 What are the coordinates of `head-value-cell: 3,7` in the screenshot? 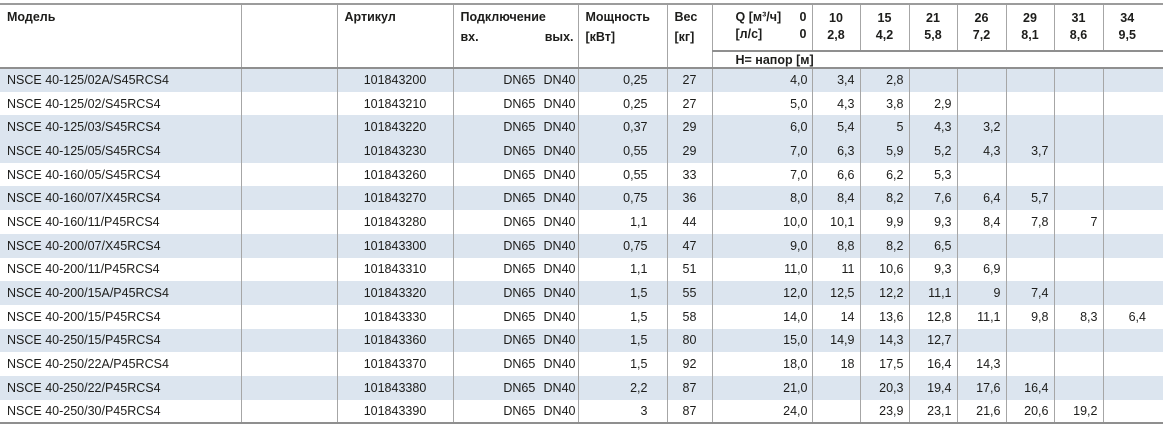 It's located at (1030, 151).